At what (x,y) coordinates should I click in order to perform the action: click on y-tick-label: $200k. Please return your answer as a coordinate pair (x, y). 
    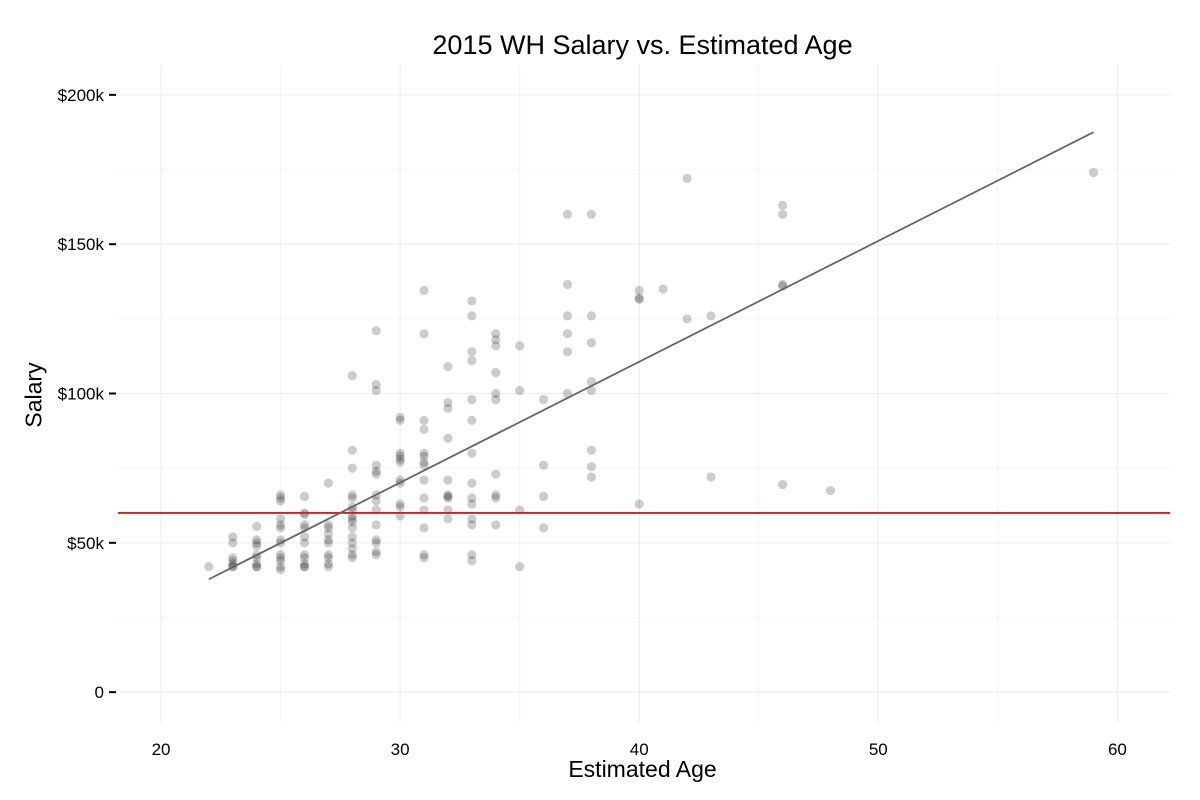
    Looking at the image, I should click on (81, 95).